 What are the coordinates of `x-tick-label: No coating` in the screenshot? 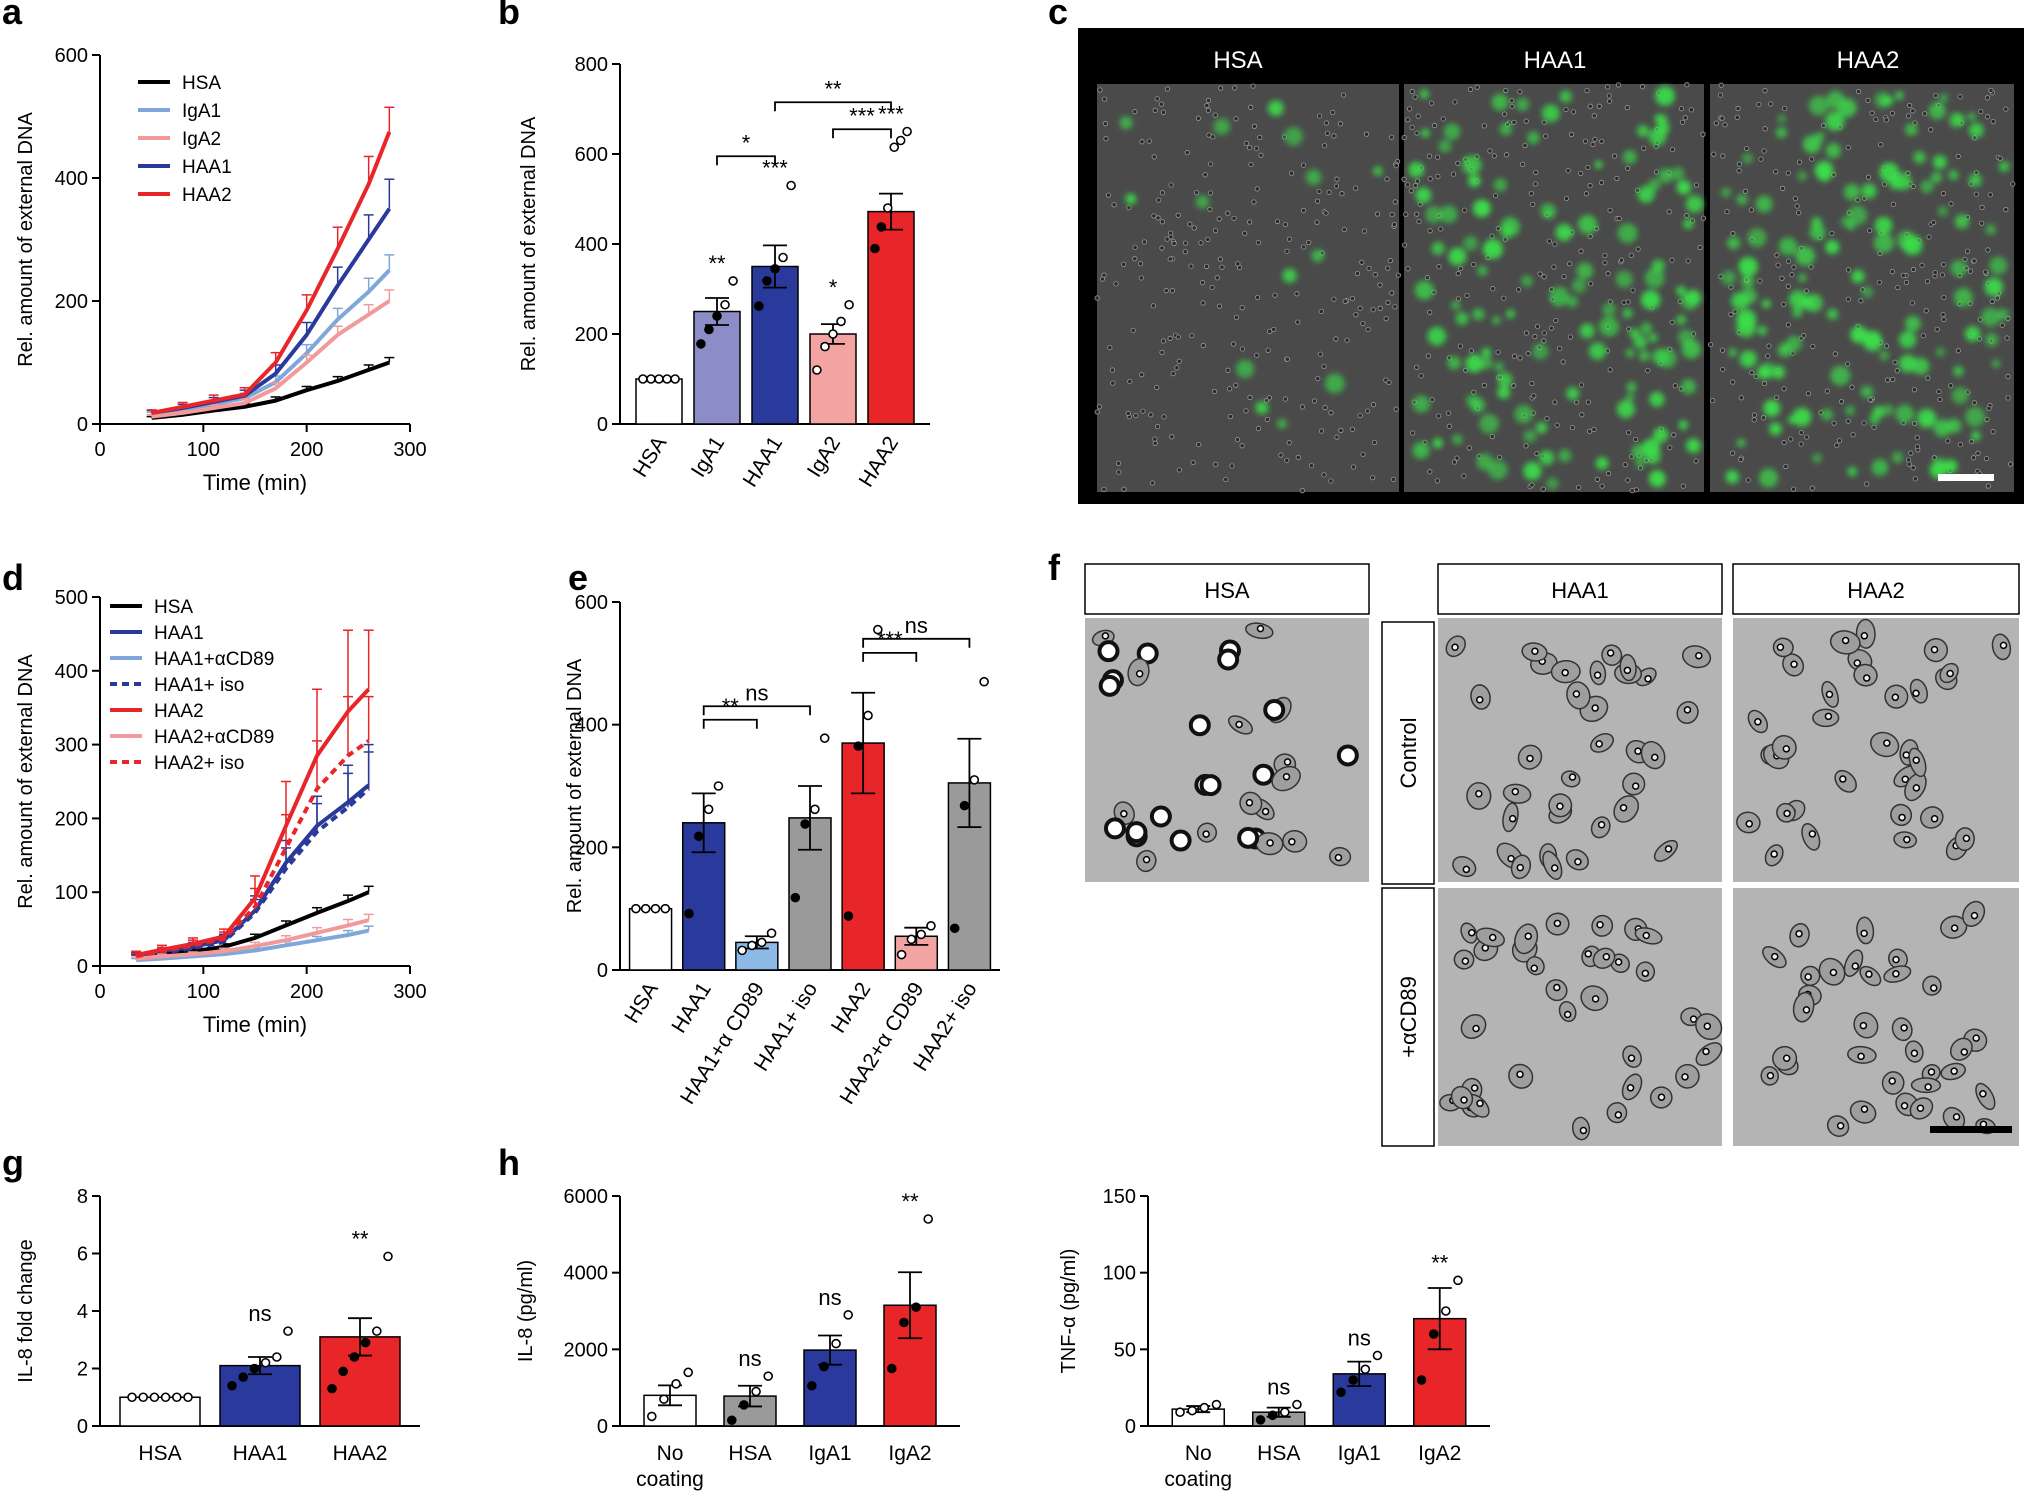 It's located at (1198, 1466).